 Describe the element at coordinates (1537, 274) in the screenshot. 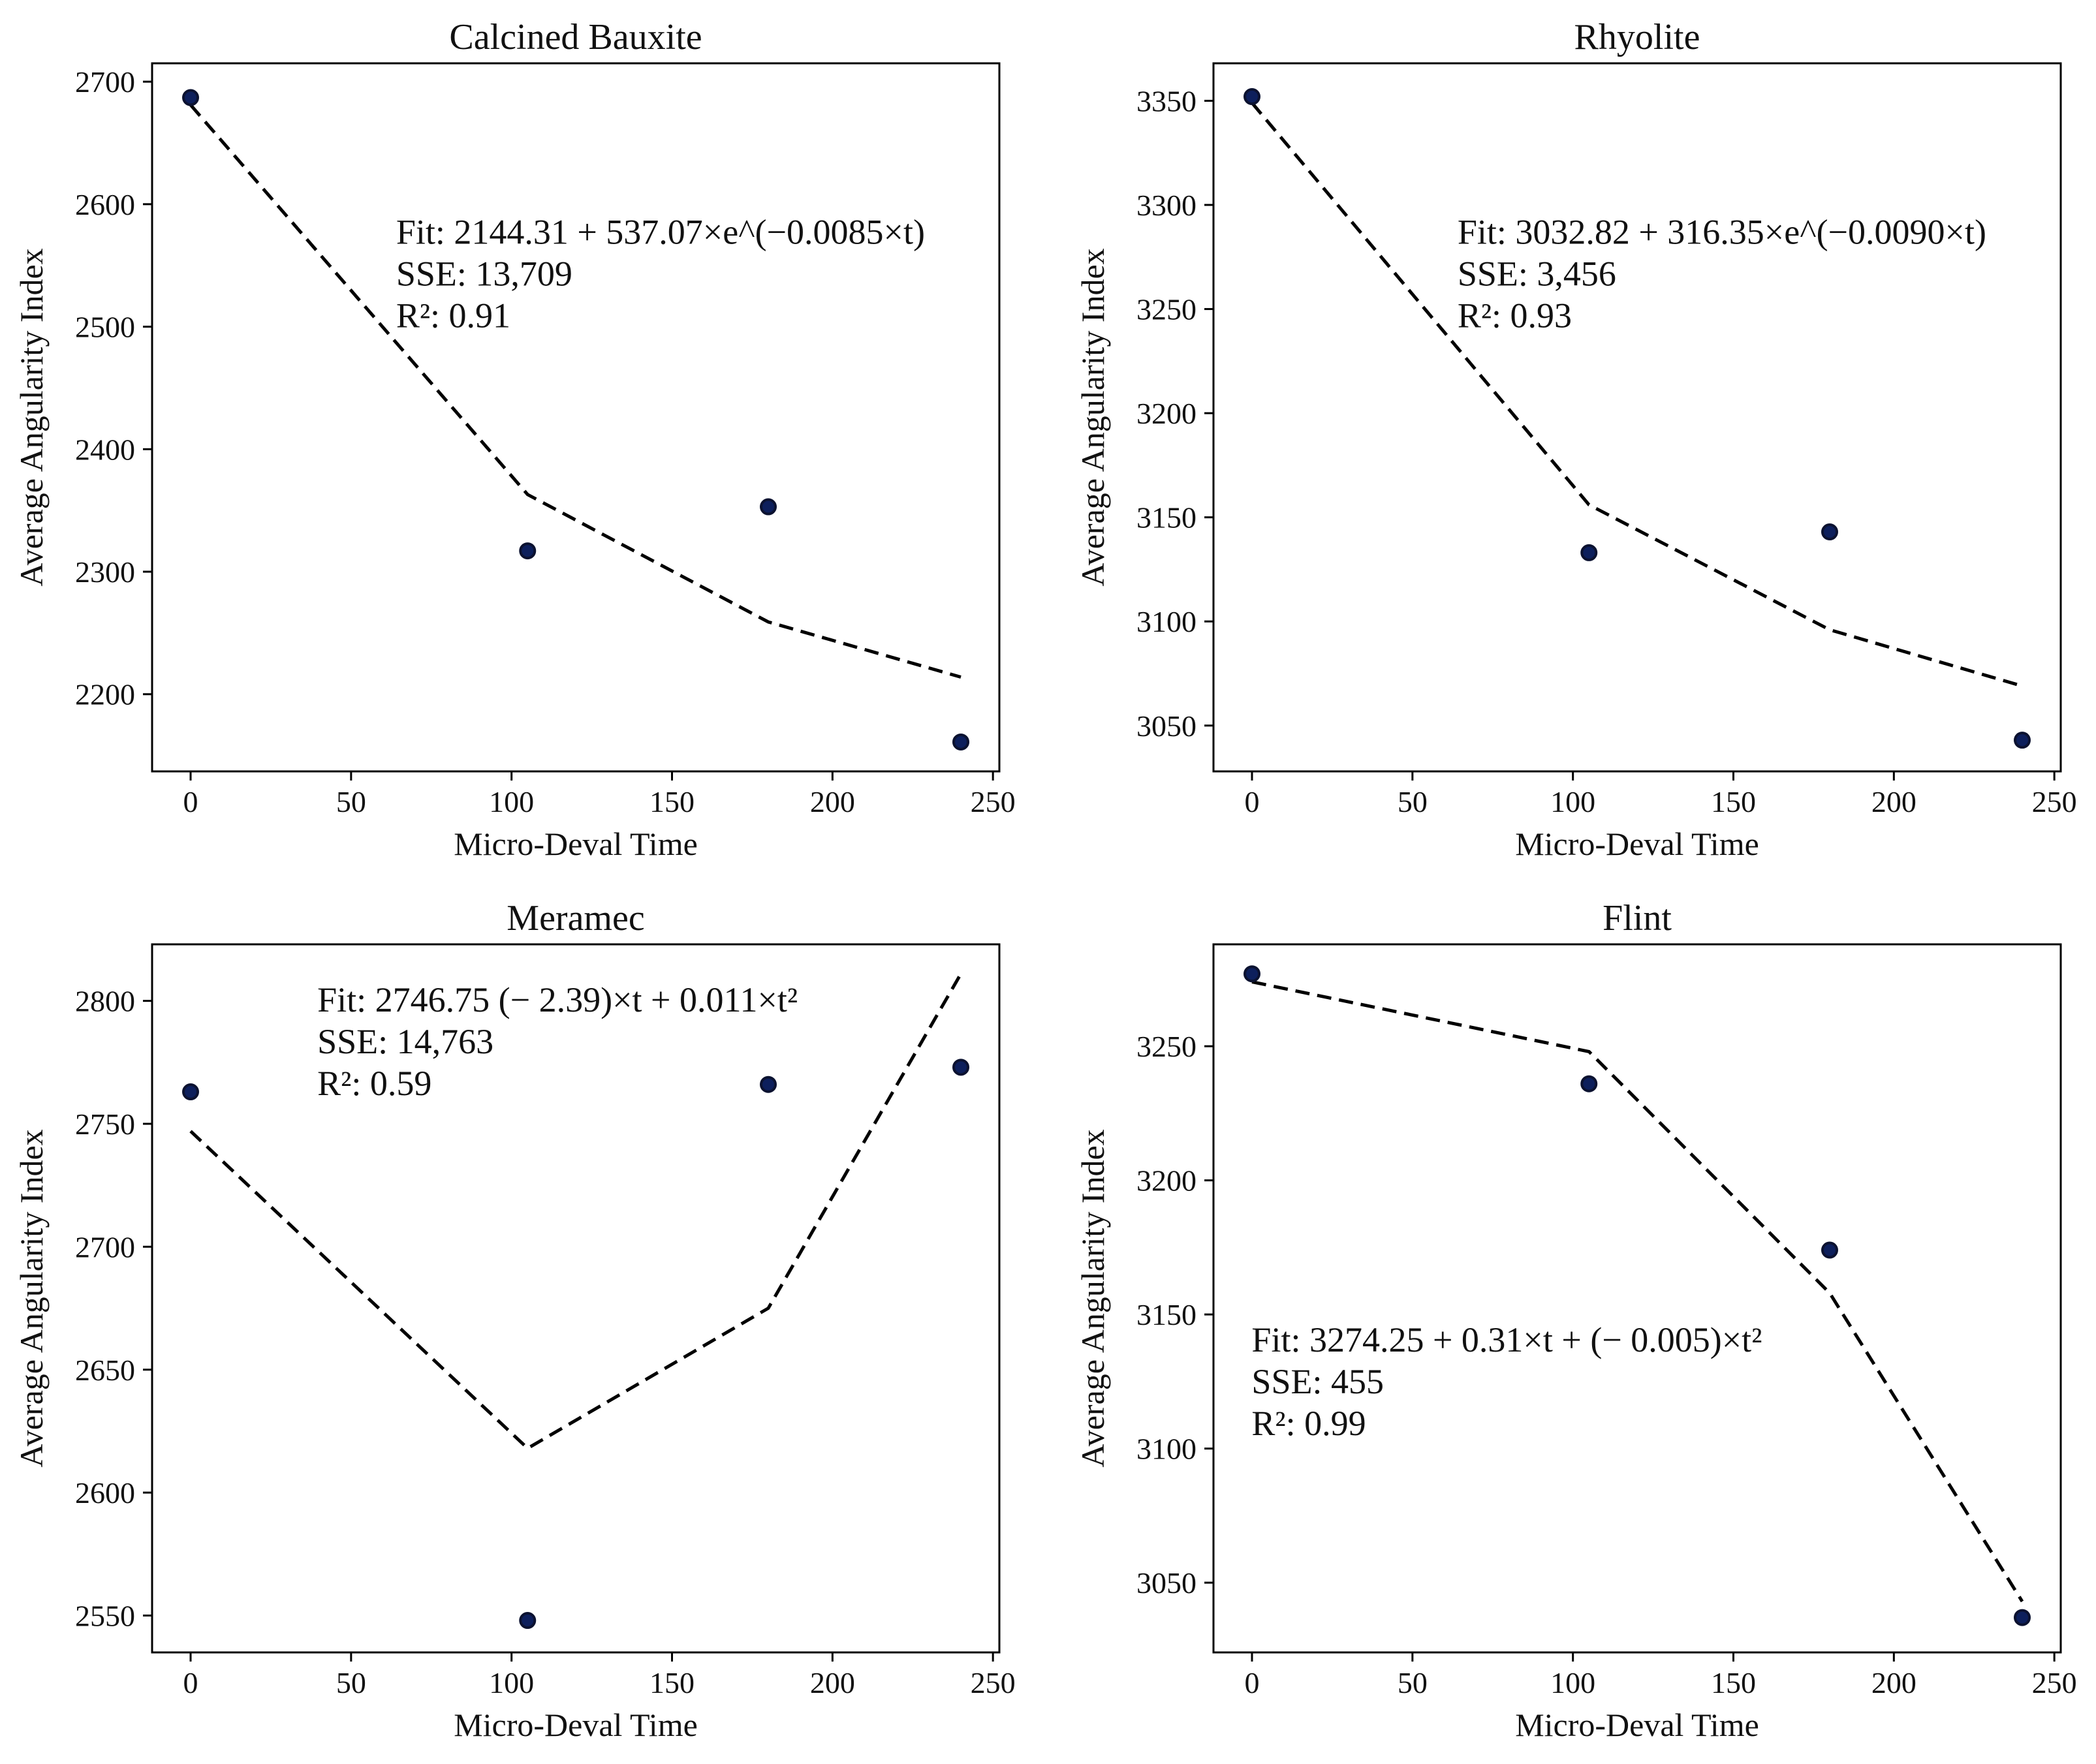

I see `fit-annotation-line: SSE: 3,456` at that location.